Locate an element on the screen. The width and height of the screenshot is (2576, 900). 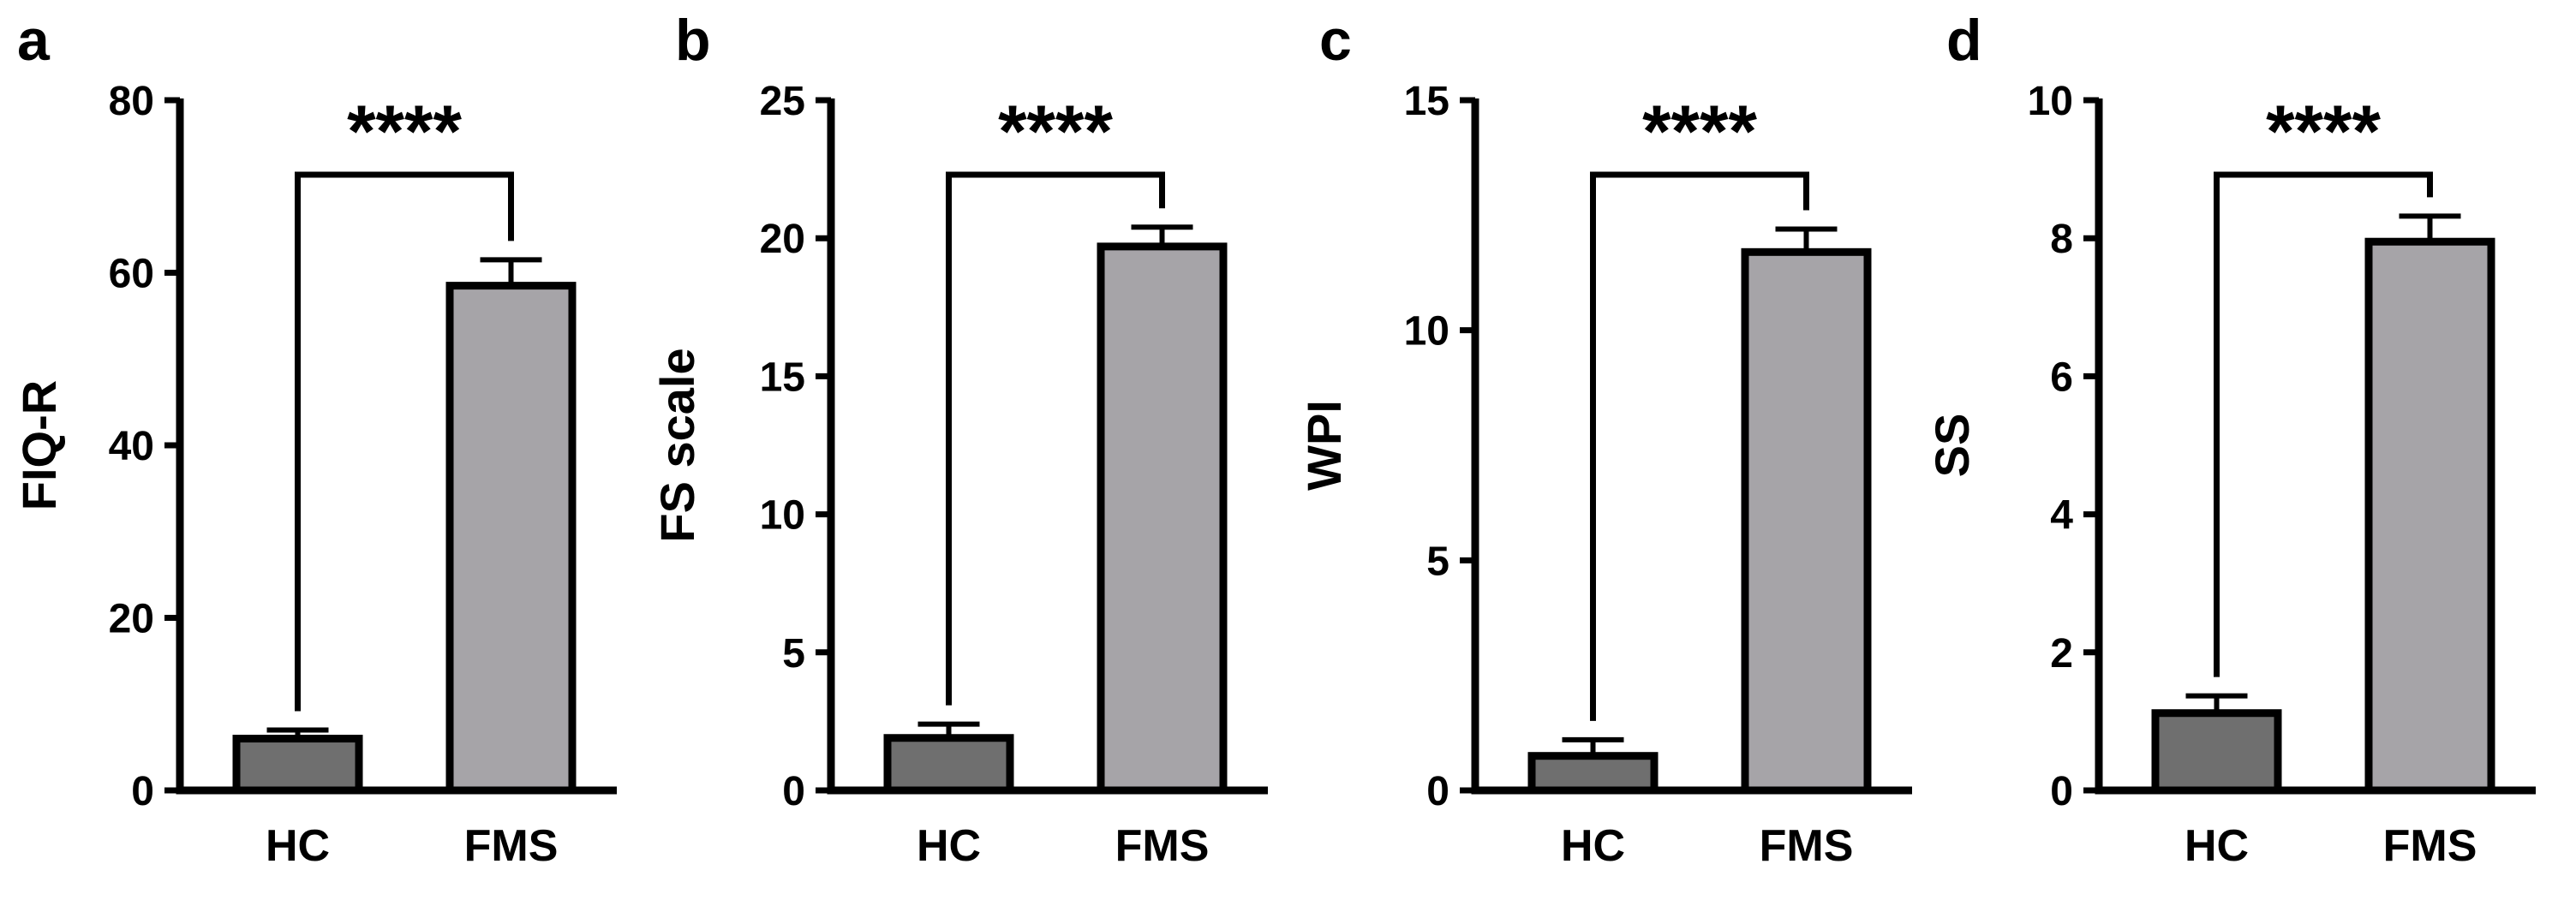
y-tick-label: 25 is located at coordinates (783, 102).